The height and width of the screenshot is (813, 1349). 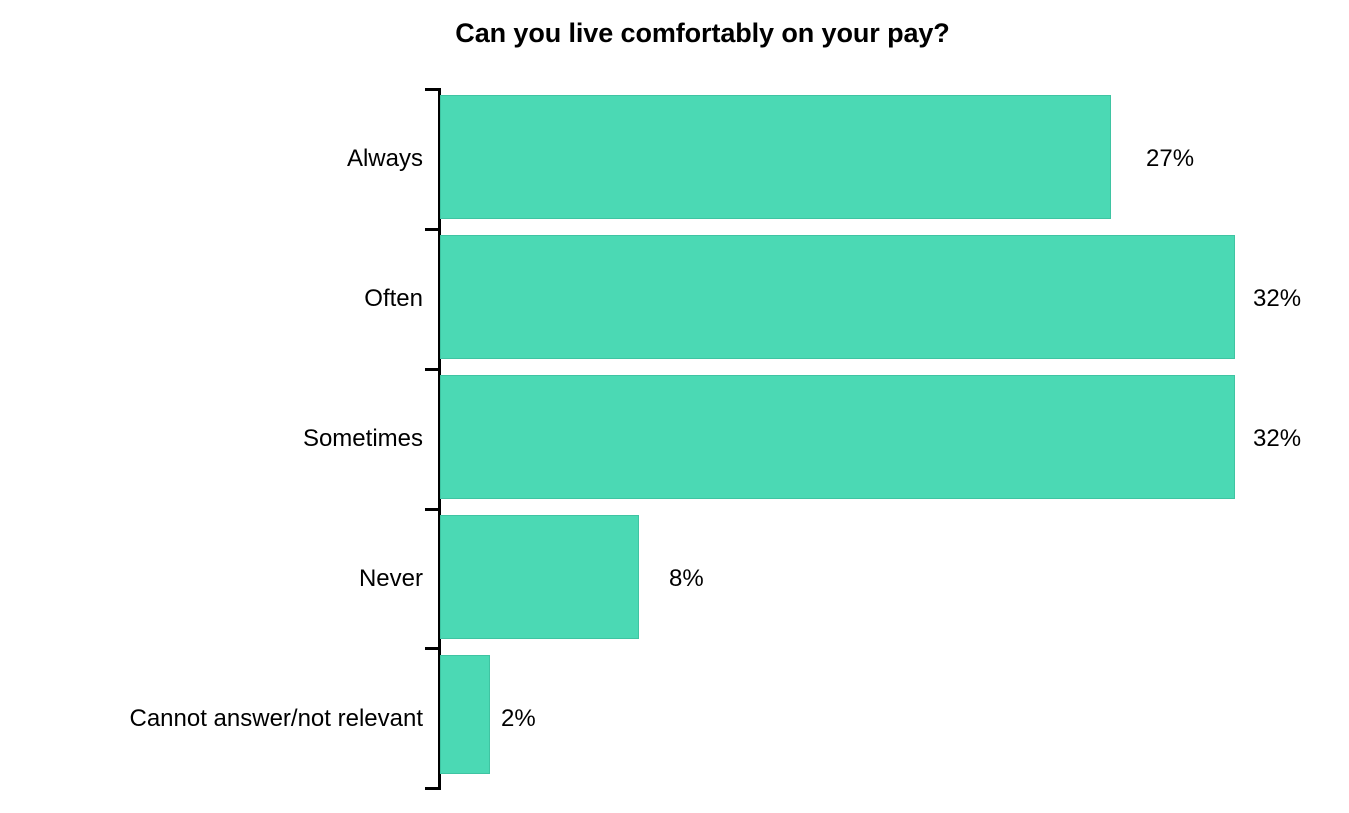 I want to click on chart-title: Can you live comfortably on your pay?, so click(x=702, y=33).